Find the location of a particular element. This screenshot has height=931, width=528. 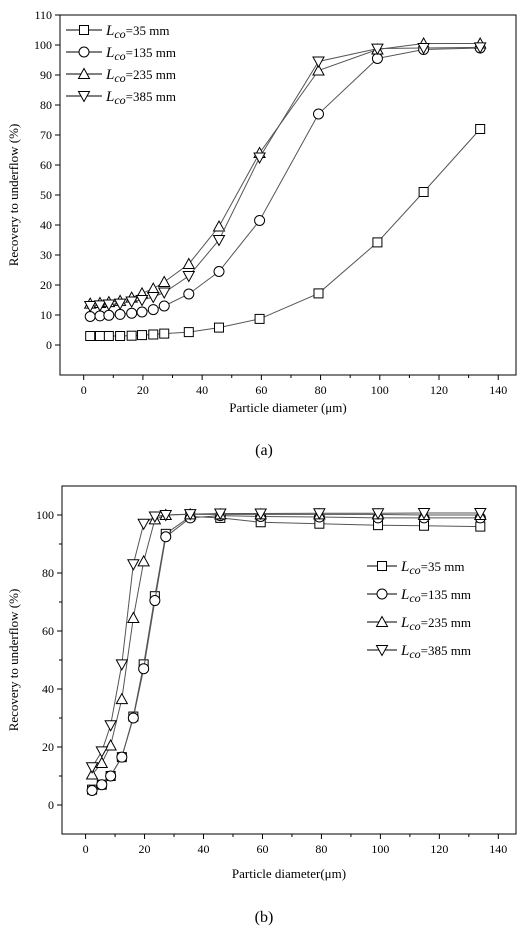

y-tick-label: 10 is located at coordinates (46, 315).